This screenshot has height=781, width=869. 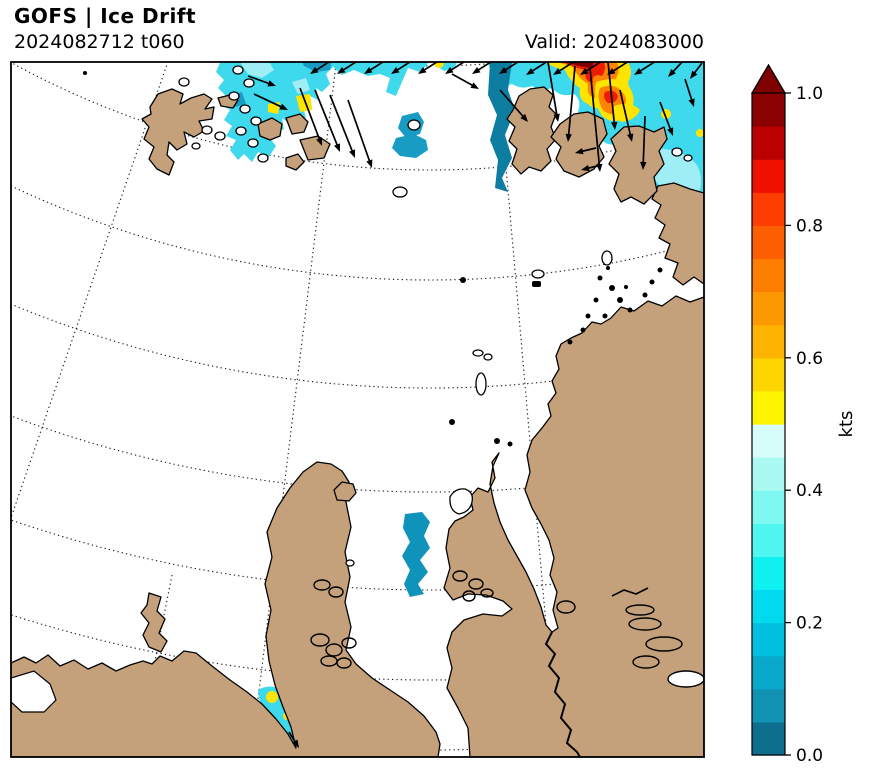 I want to click on land-bolshevik, so click(x=638, y=165).